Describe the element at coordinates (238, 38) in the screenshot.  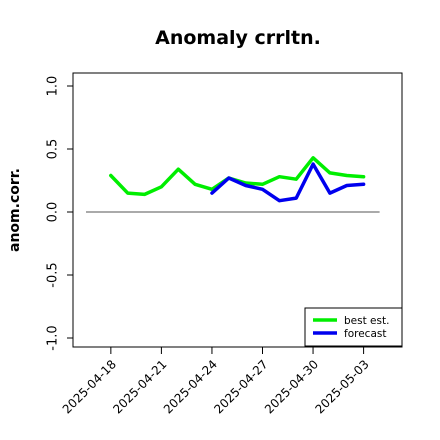
I see `chart-title: Anomaly crrltn.` at that location.